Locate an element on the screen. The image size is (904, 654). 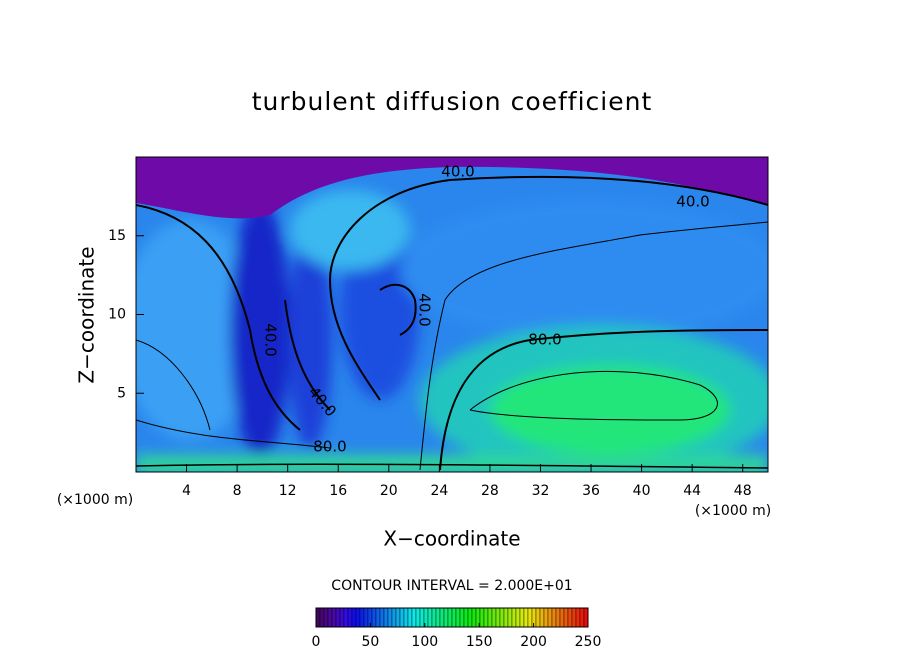
colorbar-tick-label: 150 is located at coordinates (479, 642).